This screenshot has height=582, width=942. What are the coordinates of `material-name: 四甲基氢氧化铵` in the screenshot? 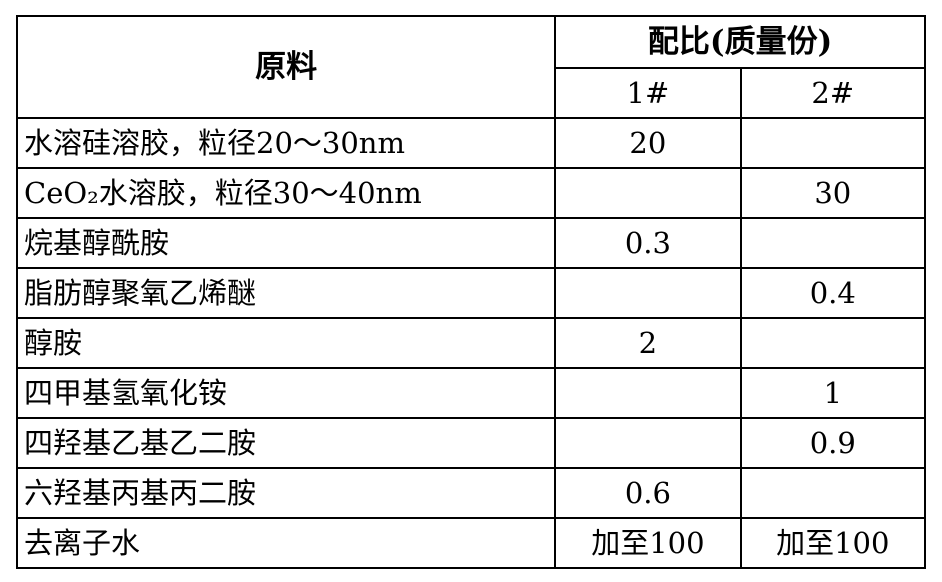 It's located at (286, 393).